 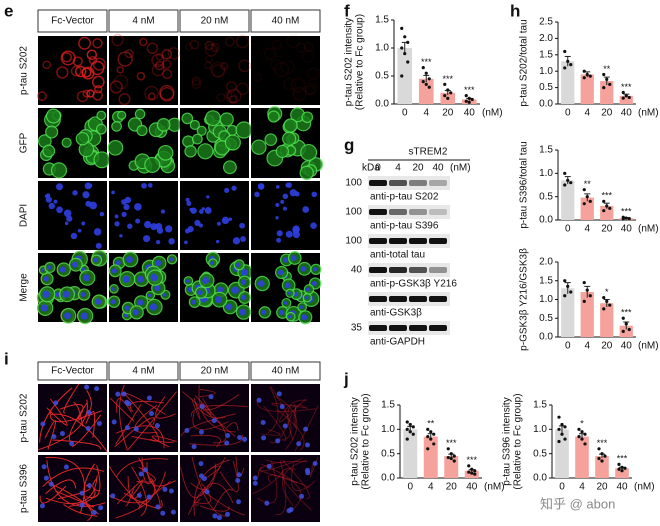 I want to click on y-tick-label: 0.5, so click(x=382, y=76).